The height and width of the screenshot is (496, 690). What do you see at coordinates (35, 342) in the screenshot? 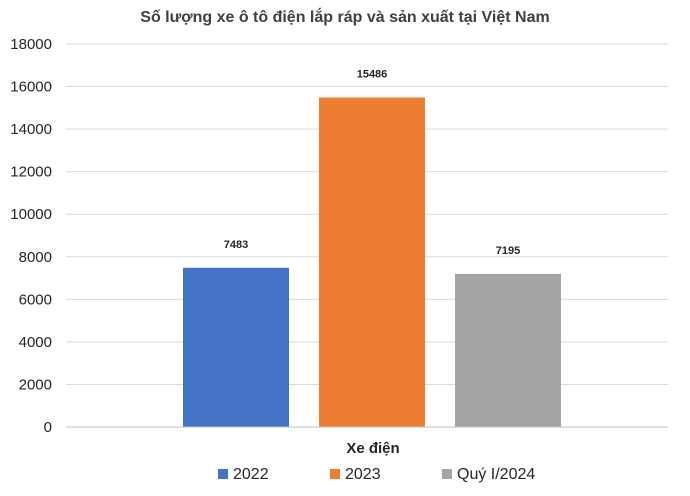
I see `y-tick-label: 4000` at bounding box center [35, 342].